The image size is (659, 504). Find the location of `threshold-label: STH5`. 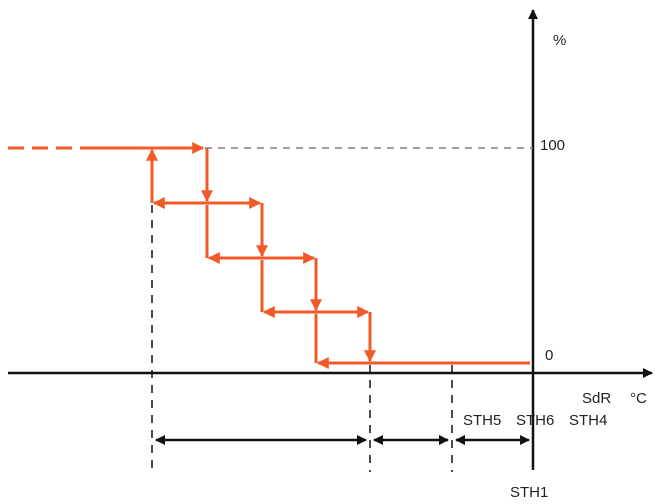

threshold-label: STH5 is located at coordinates (482, 420).